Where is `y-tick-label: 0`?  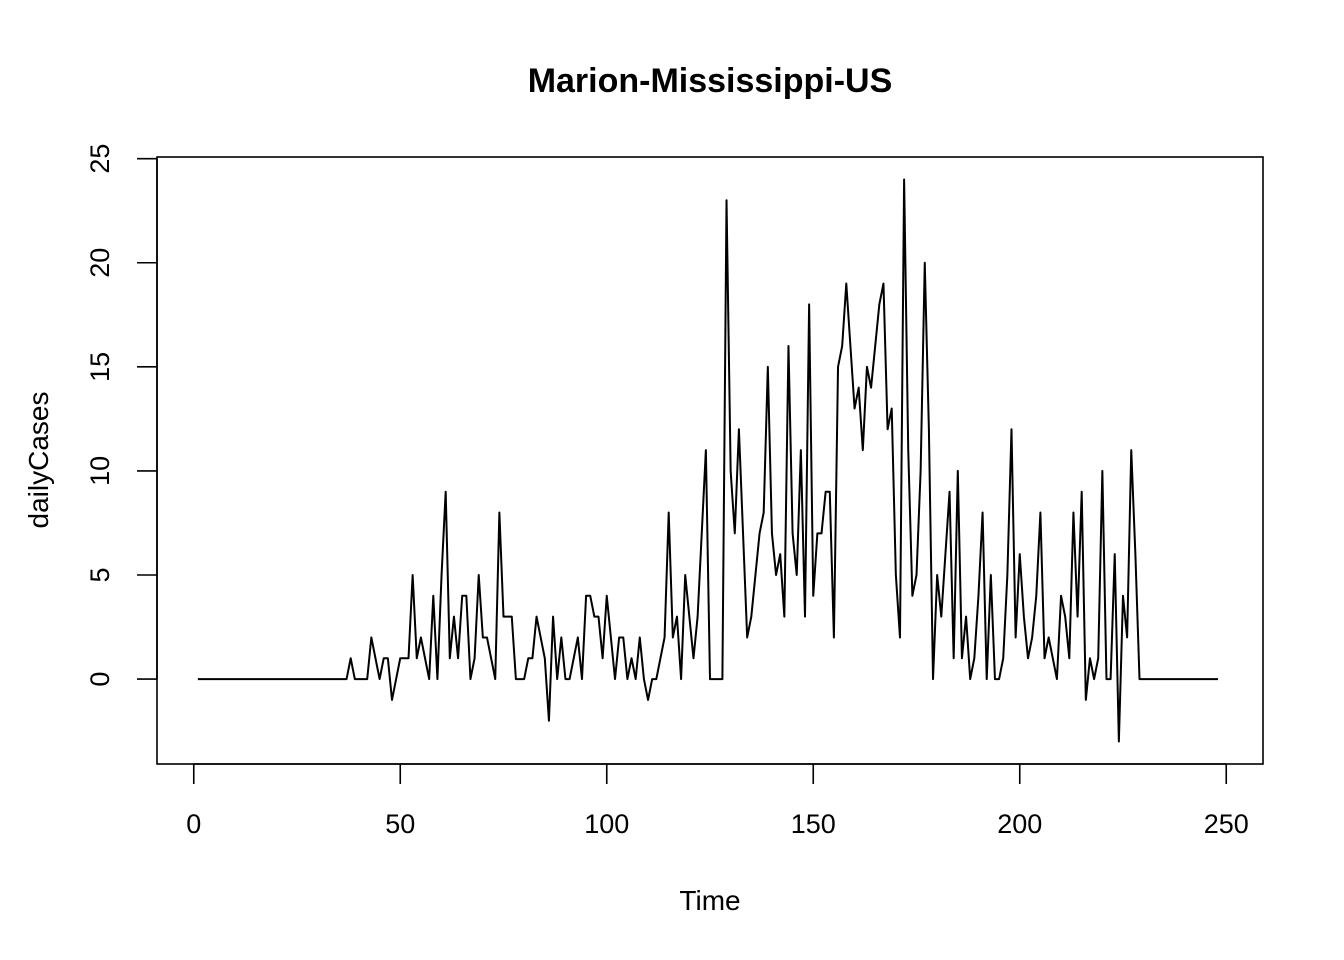 y-tick-label: 0 is located at coordinates (100, 679).